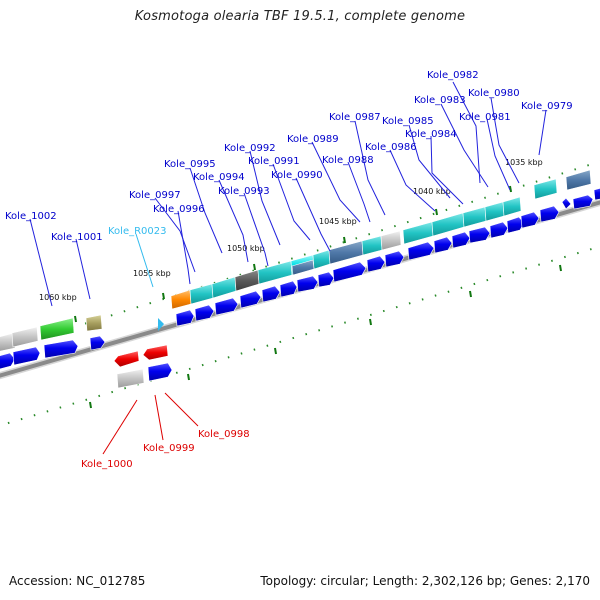 This screenshot has width=600, height=600. What do you see at coordinates (77, 237) in the screenshot?
I see `gene-label: Kole_1001` at bounding box center [77, 237].